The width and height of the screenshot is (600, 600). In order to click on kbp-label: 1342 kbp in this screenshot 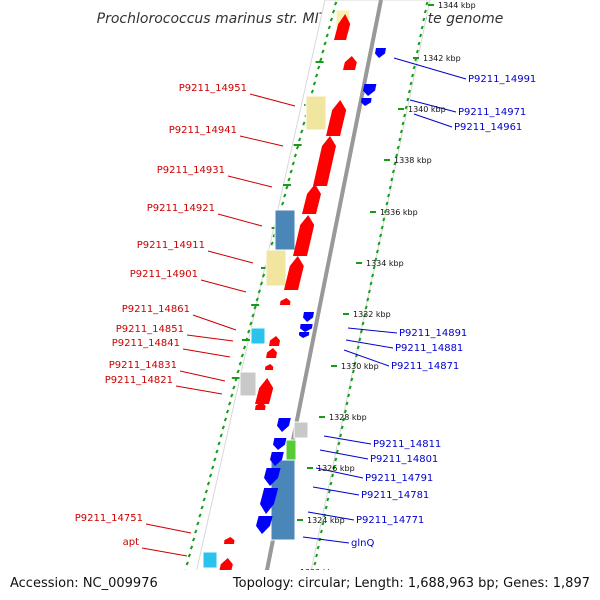, I will do `click(442, 58)`.